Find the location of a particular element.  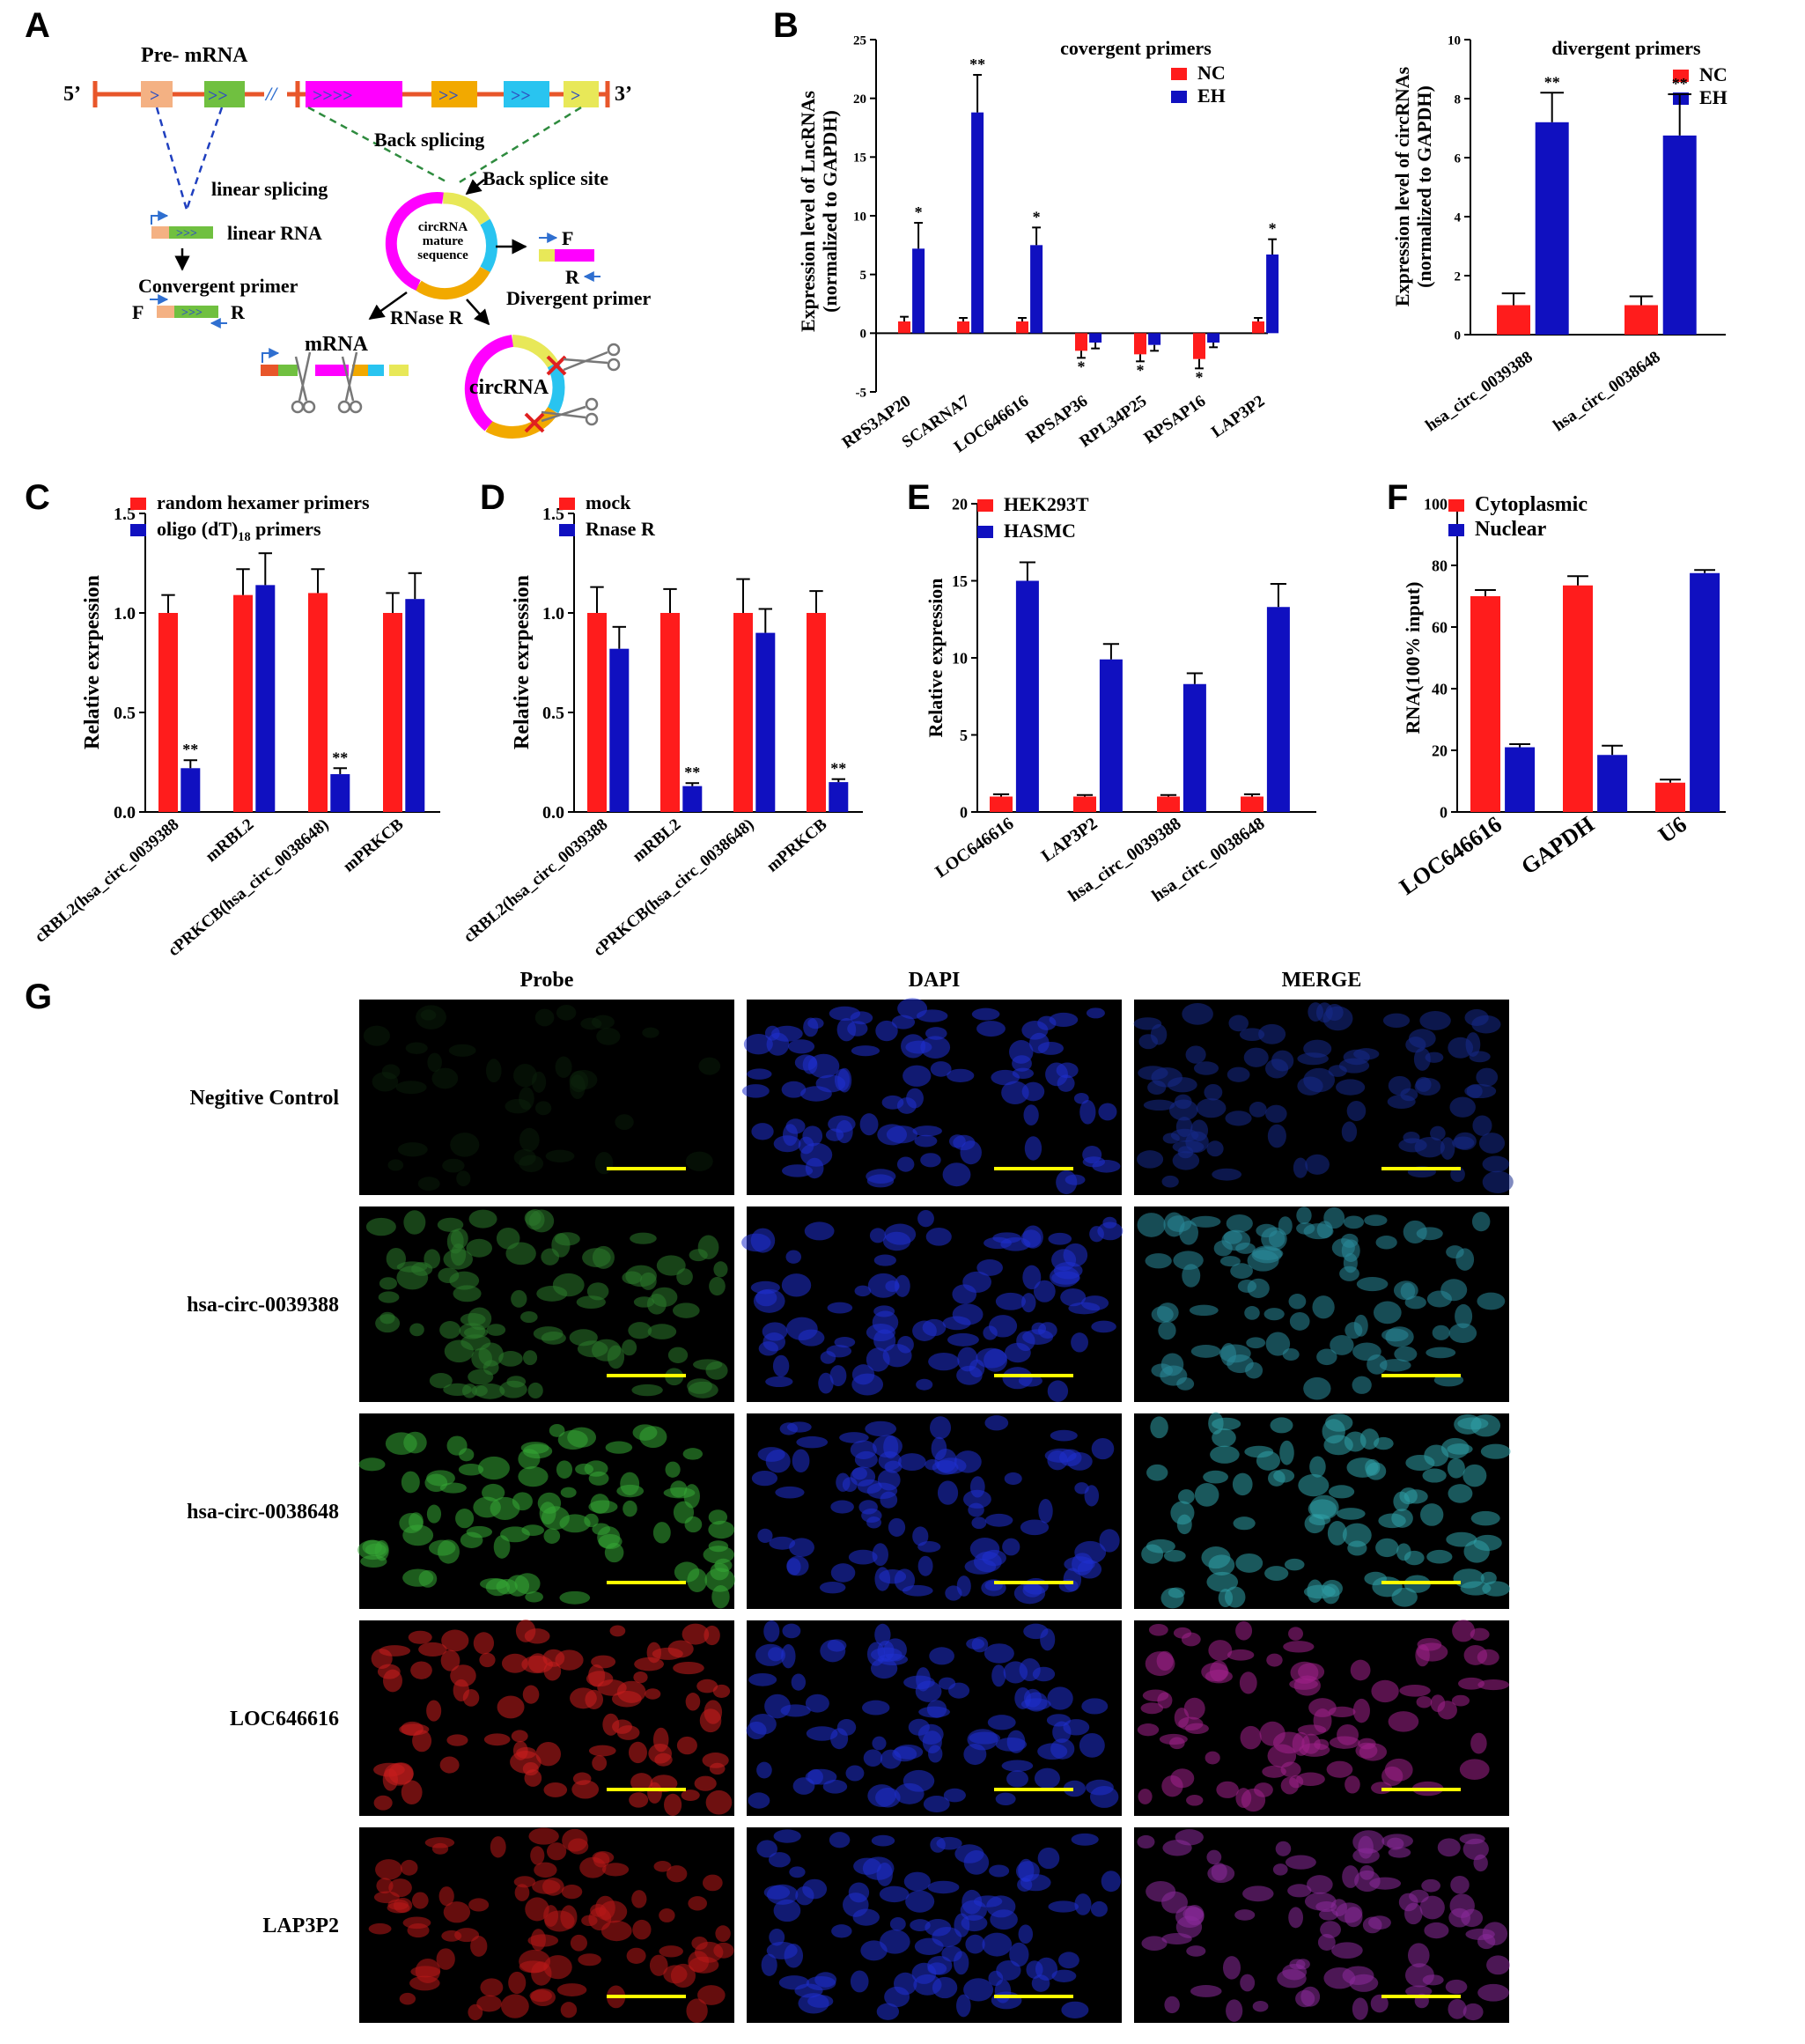

significance-marker: ** is located at coordinates (1552, 82).